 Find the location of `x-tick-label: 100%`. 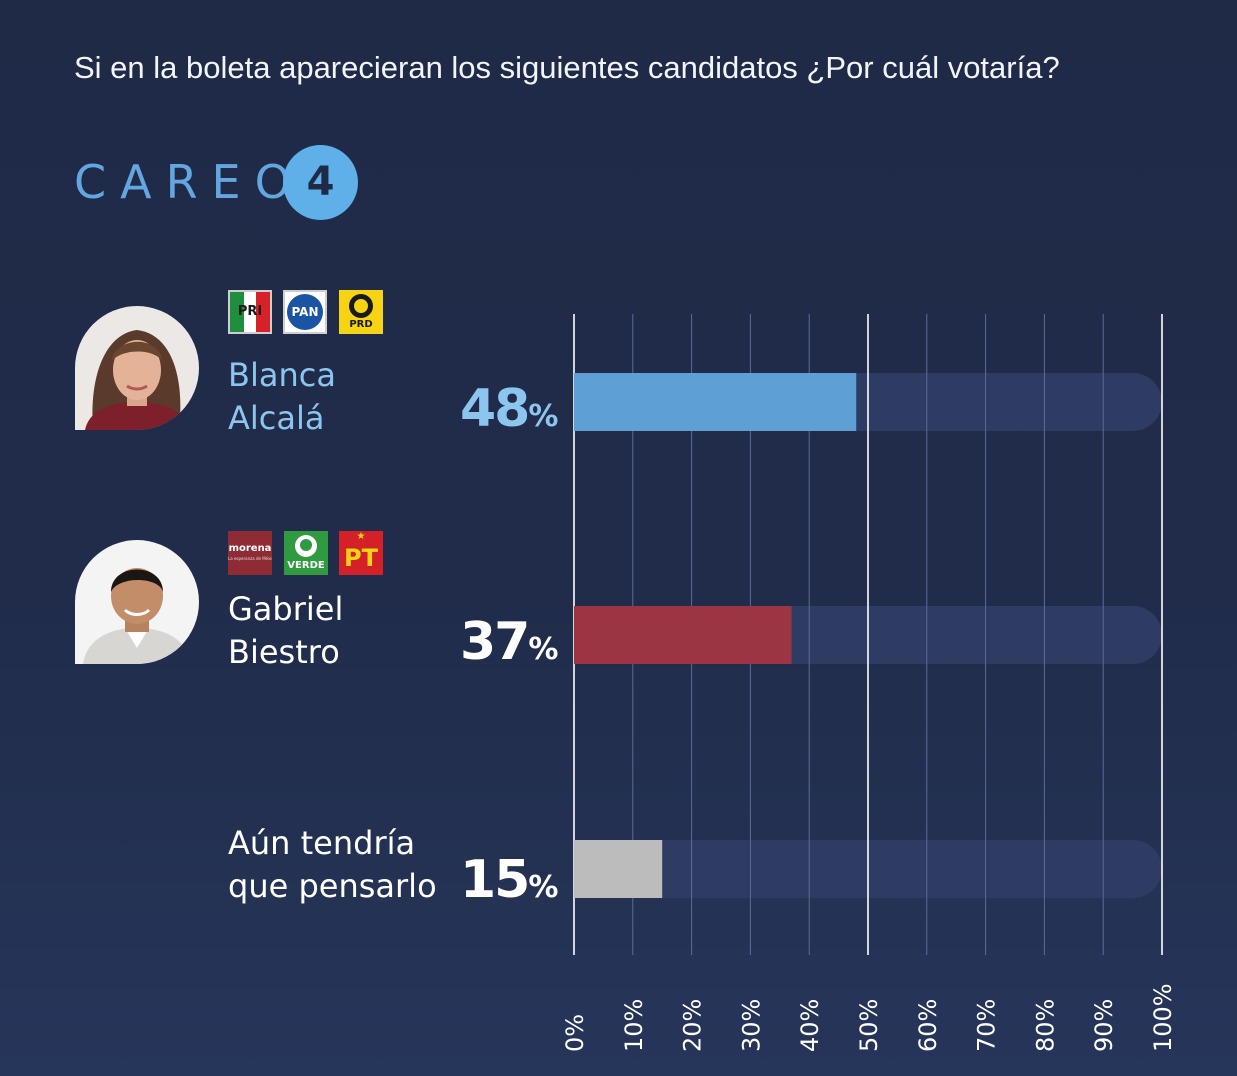

x-tick-label: 100% is located at coordinates (1163, 1017).